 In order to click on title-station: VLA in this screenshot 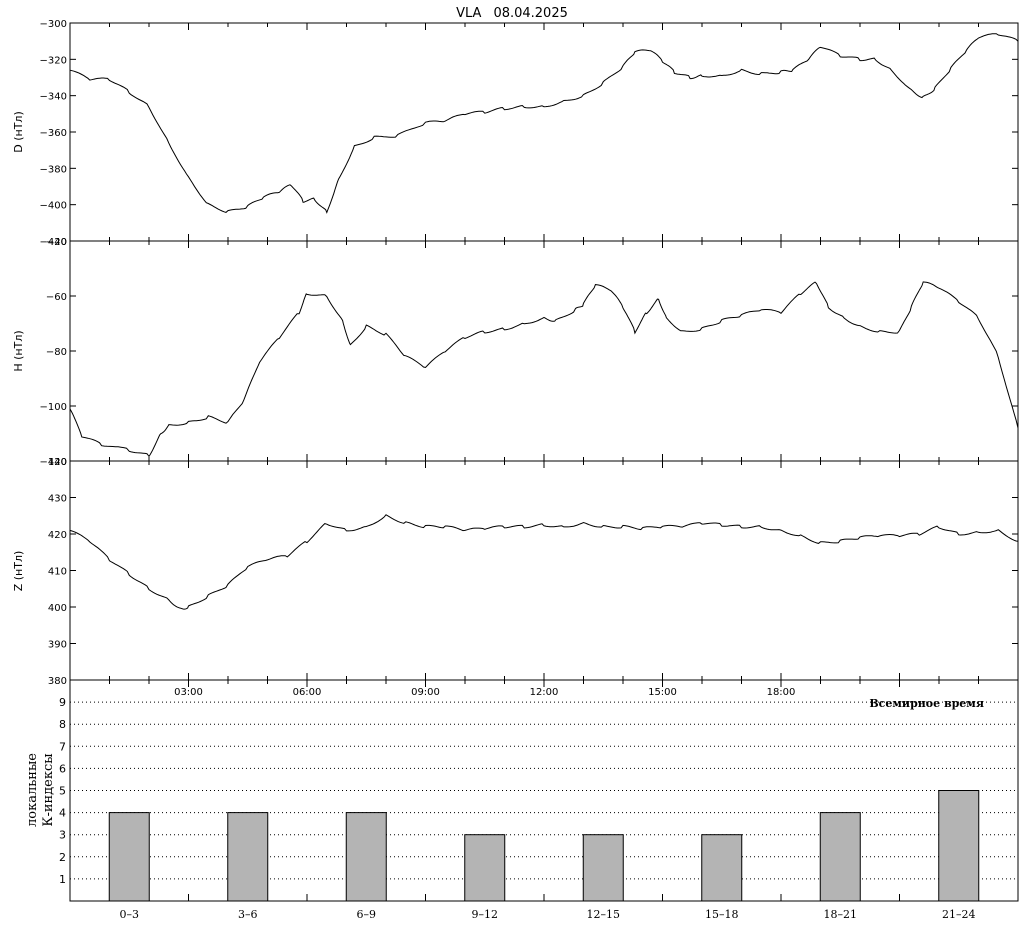, I will do `click(468, 13)`.